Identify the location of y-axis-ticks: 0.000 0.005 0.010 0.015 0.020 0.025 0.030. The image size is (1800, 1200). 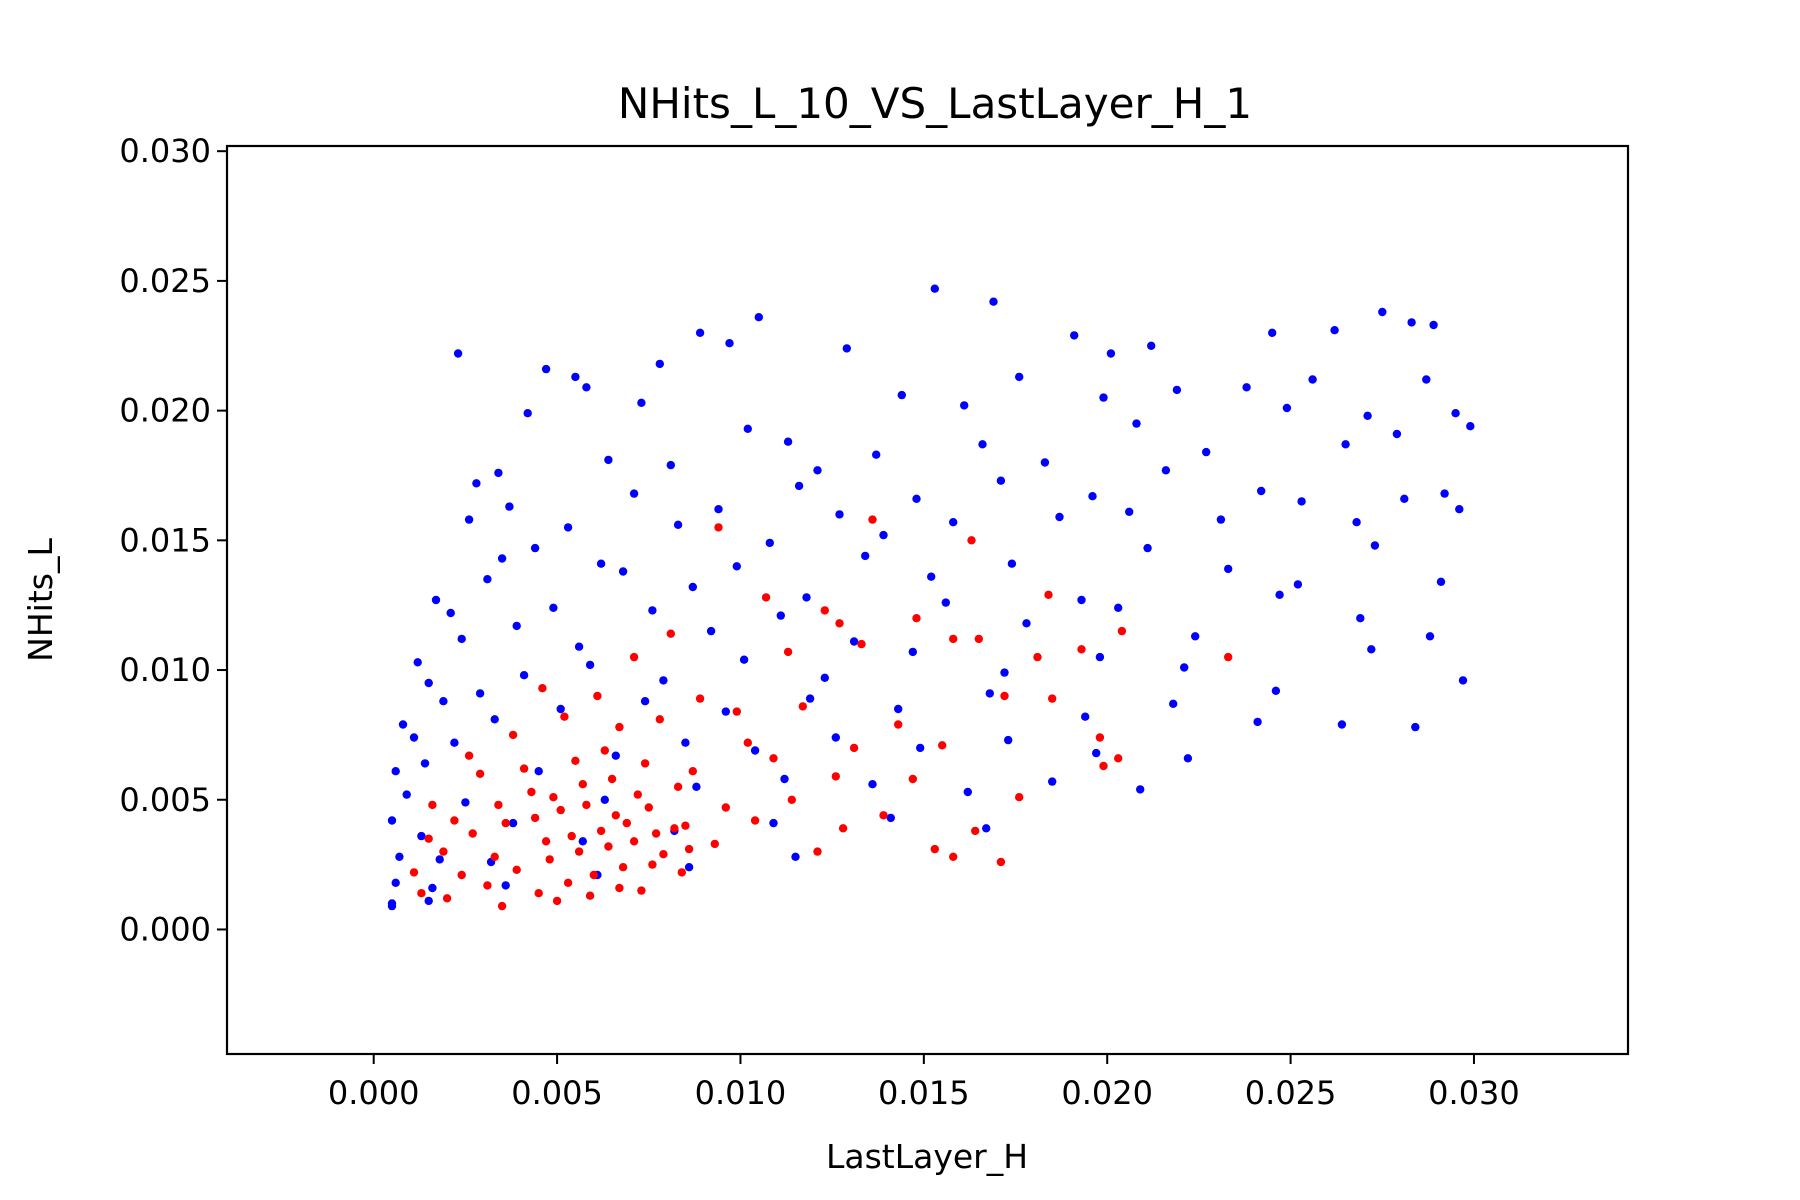
(173, 540).